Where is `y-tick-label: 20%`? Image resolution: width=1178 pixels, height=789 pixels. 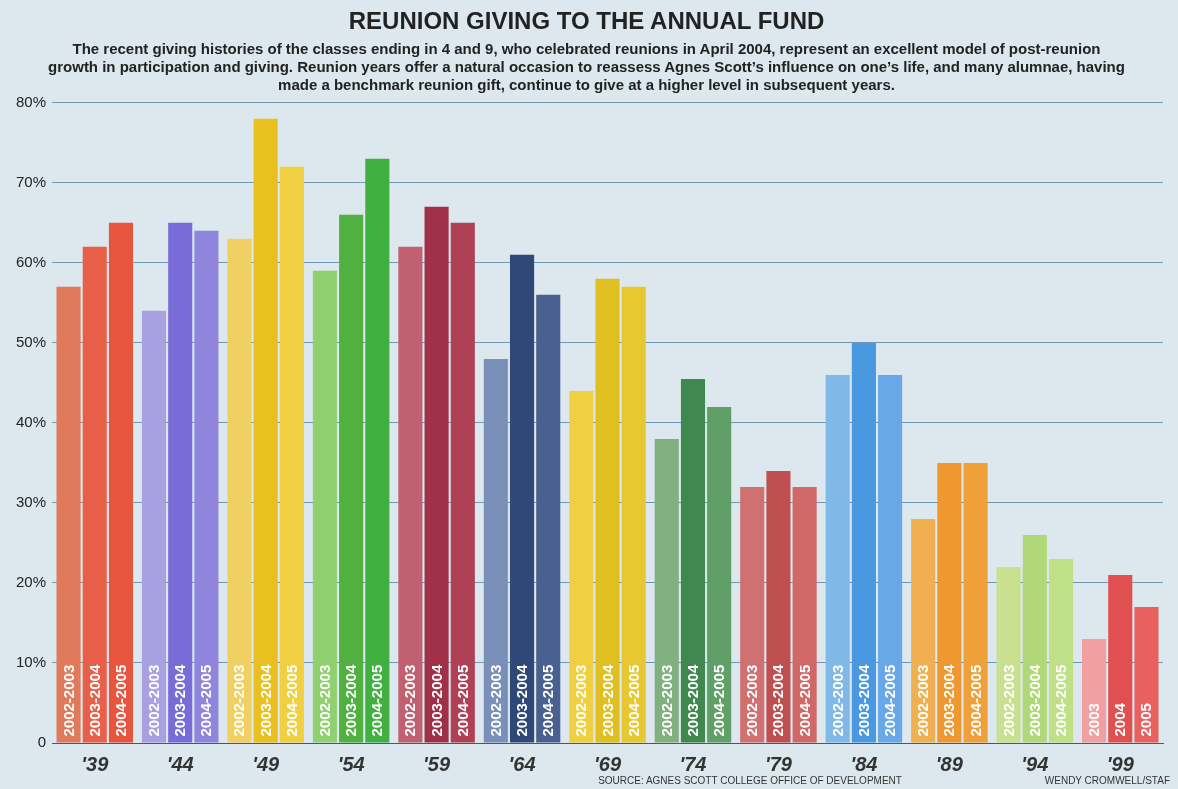
y-tick-label: 20% is located at coordinates (31, 582).